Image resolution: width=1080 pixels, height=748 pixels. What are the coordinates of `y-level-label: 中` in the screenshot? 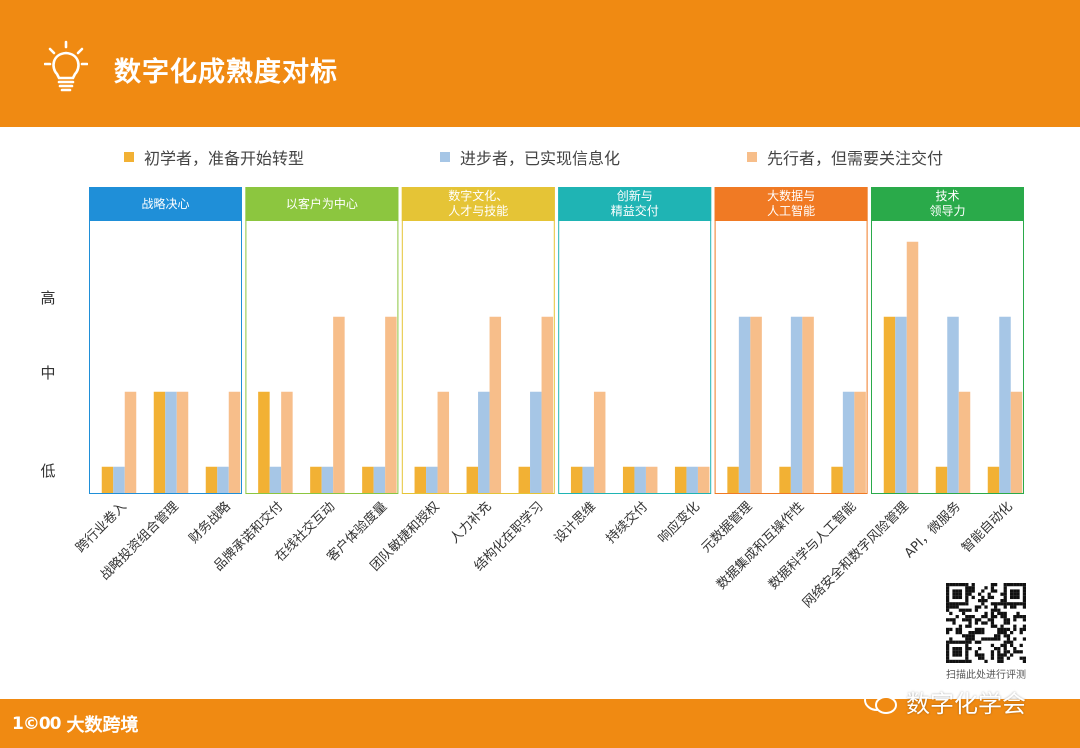 It's located at (47, 373).